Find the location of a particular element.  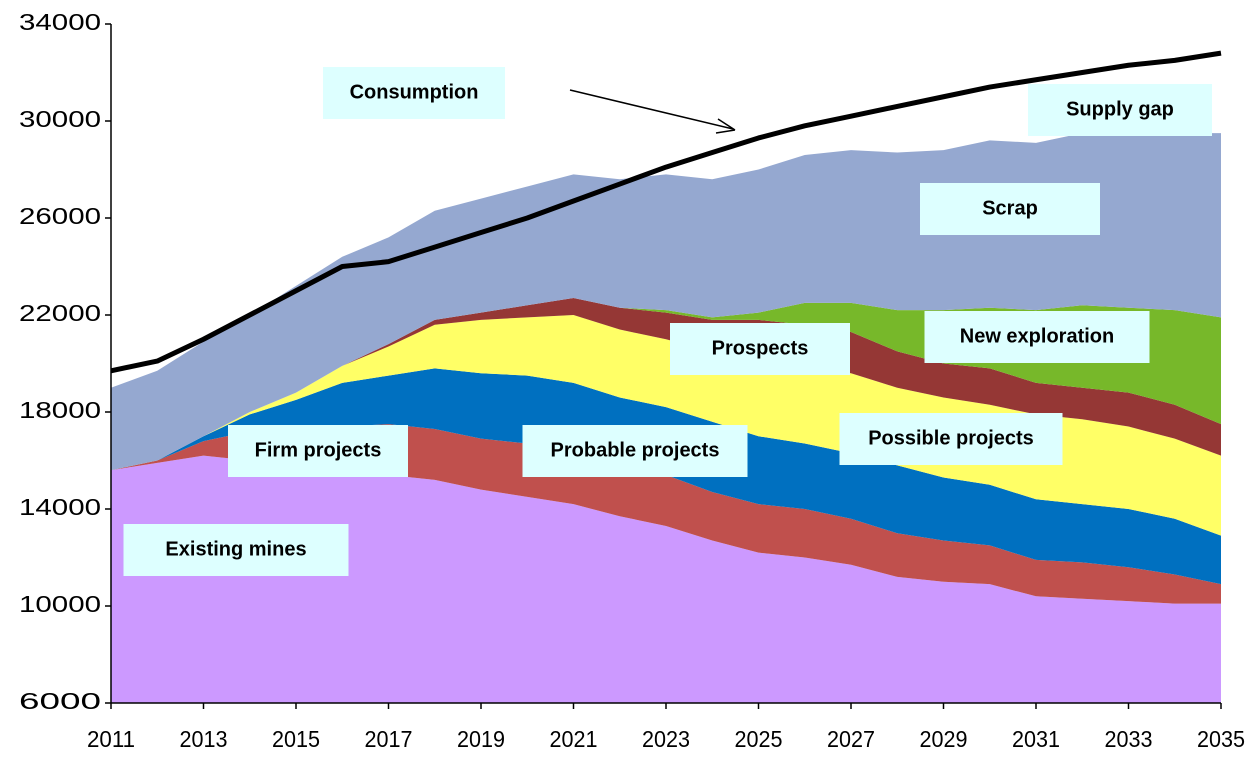

series-label: Supply gap is located at coordinates (1120, 109).